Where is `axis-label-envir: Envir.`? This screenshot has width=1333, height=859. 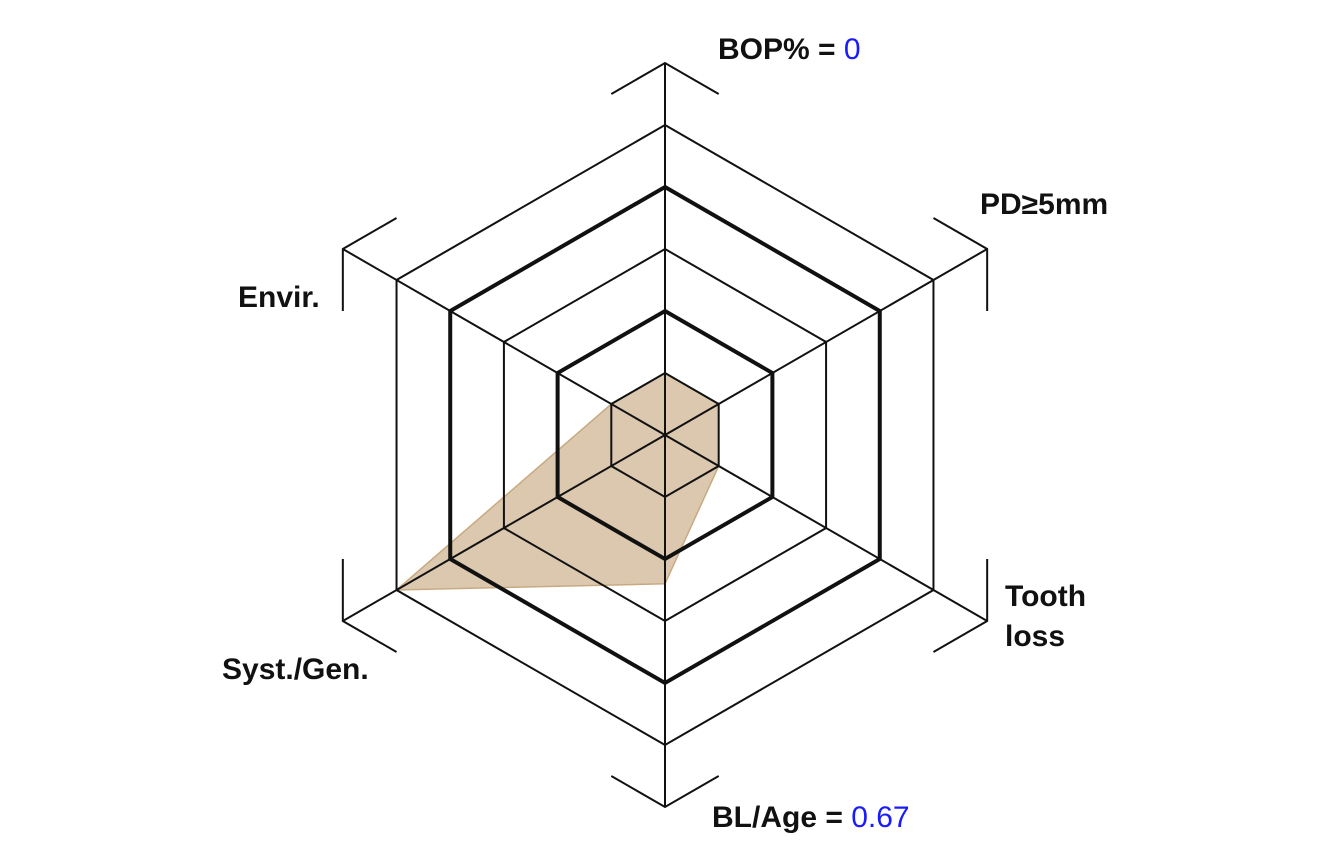
axis-label-envir: Envir. is located at coordinates (279, 297).